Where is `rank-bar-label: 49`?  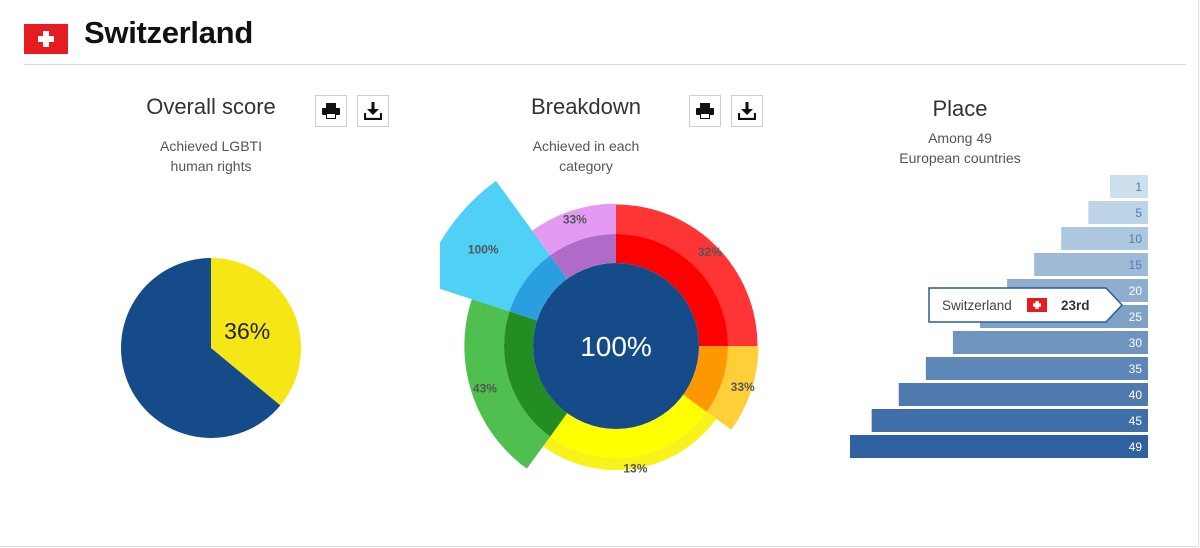
rank-bar-label: 49 is located at coordinates (1136, 447).